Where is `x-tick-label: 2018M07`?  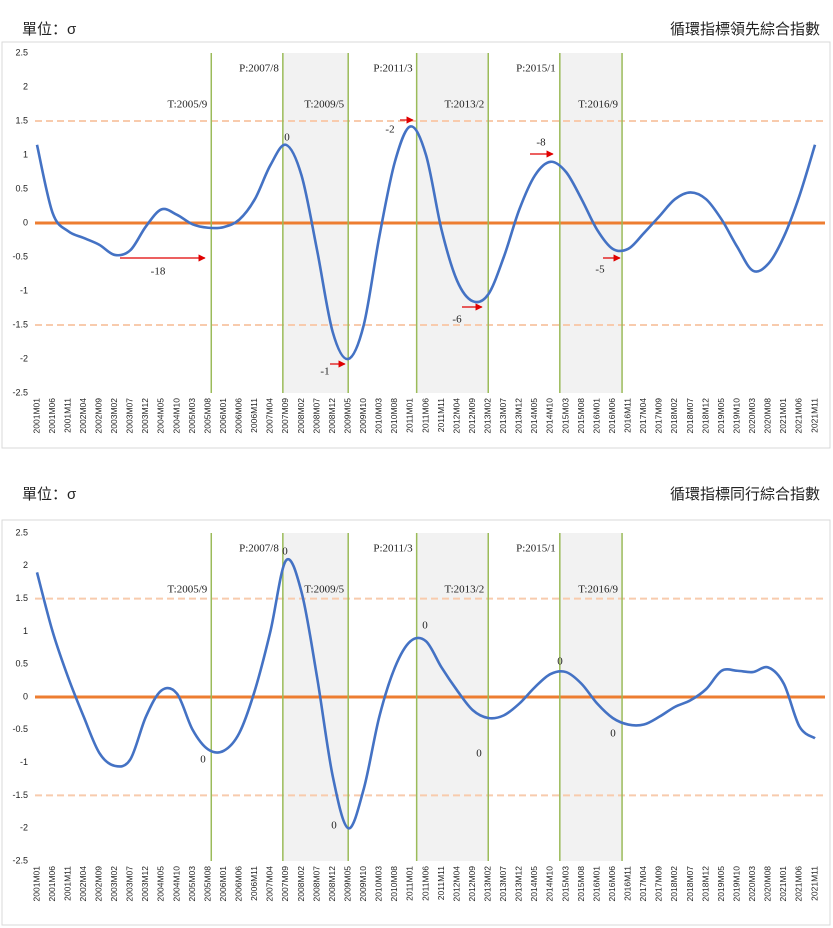 x-tick-label: 2018M07 is located at coordinates (690, 884).